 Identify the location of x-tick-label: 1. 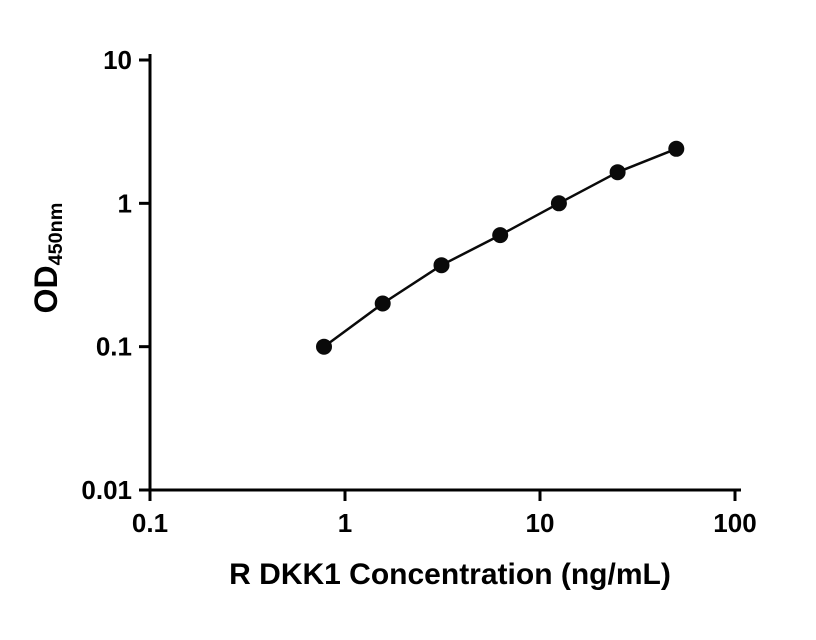
(345, 523).